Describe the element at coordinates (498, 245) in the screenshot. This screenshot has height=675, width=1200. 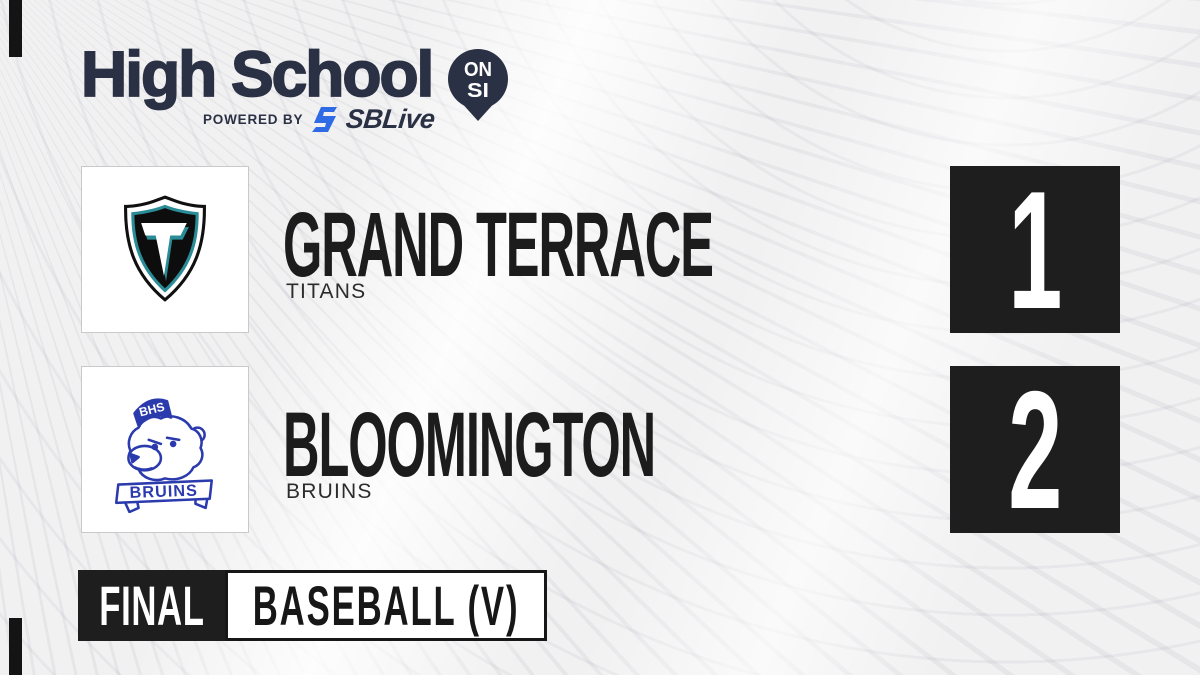
I see `team-name: GRAND TERRACE` at that location.